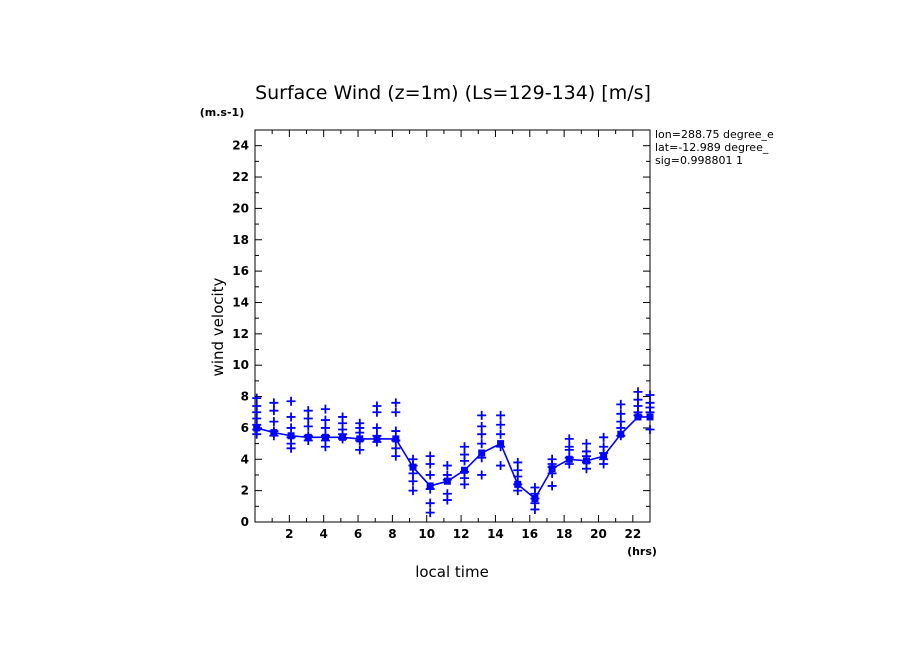 The height and width of the screenshot is (654, 904). What do you see at coordinates (245, 428) in the screenshot?
I see `y-tick-label: 6` at bounding box center [245, 428].